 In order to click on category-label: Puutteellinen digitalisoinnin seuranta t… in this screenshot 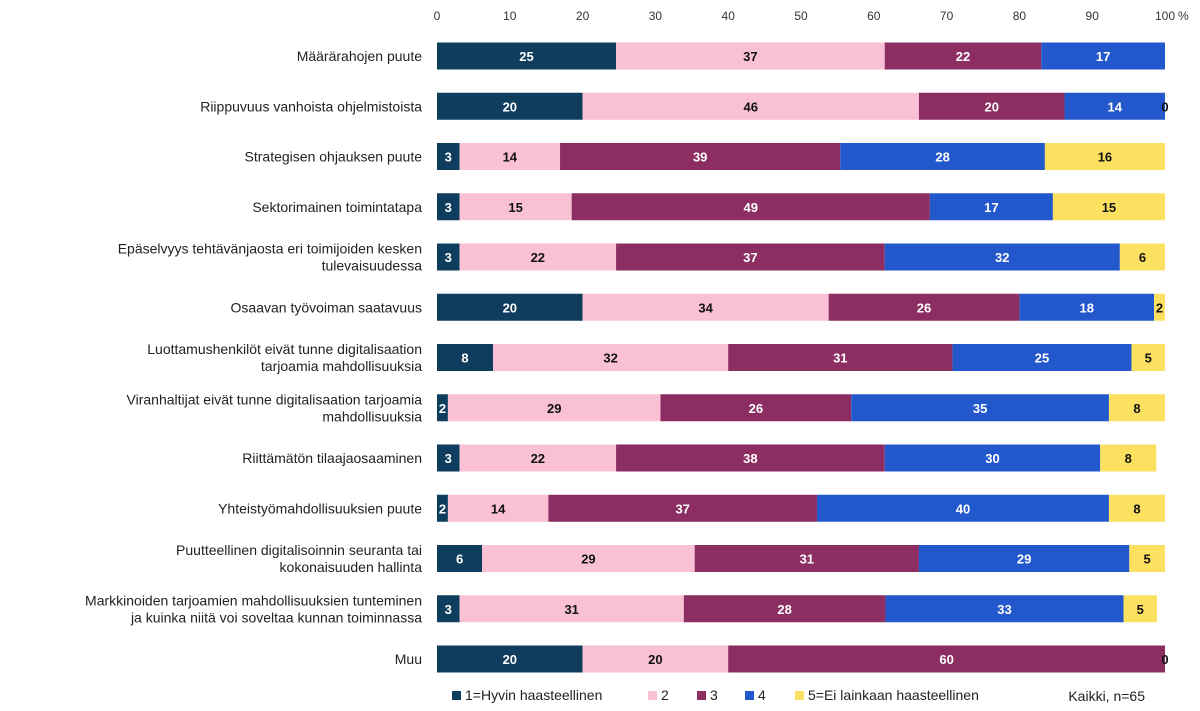, I will do `click(299, 550)`.